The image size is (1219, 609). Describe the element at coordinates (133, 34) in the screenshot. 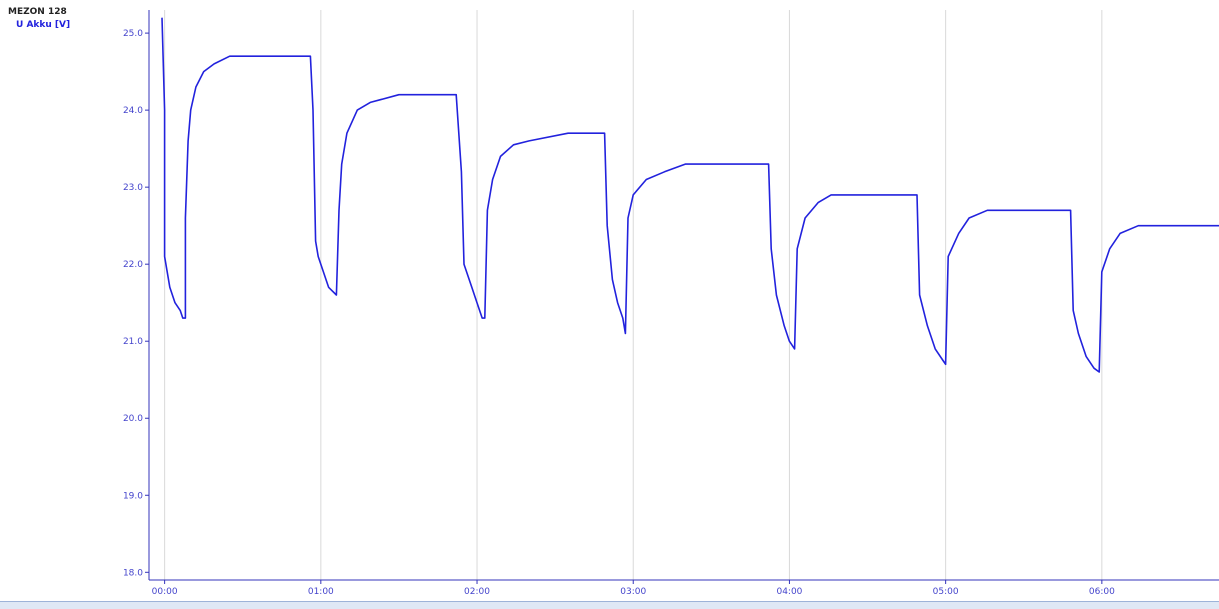

I see `y-tick-label: 25.0` at that location.